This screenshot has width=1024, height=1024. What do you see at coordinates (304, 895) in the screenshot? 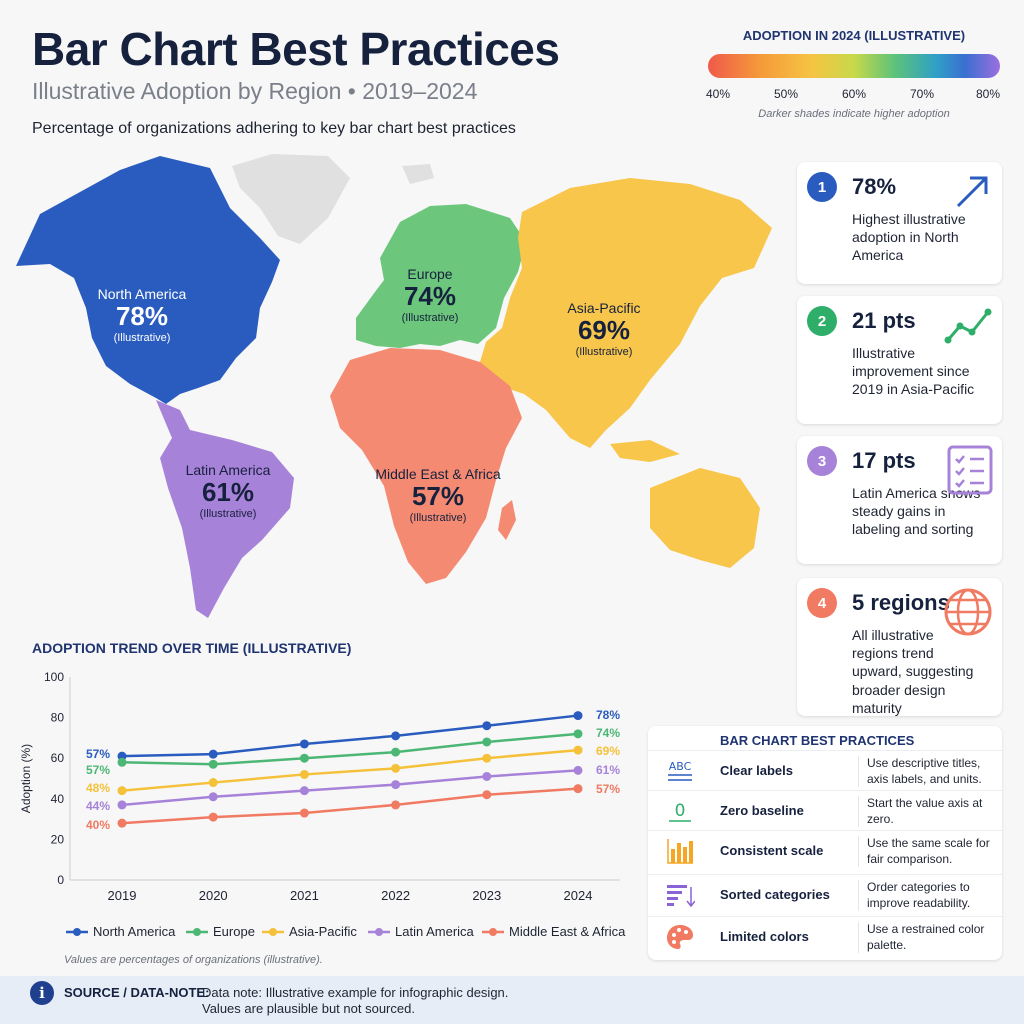
I see `x-tick-label: 2021` at bounding box center [304, 895].